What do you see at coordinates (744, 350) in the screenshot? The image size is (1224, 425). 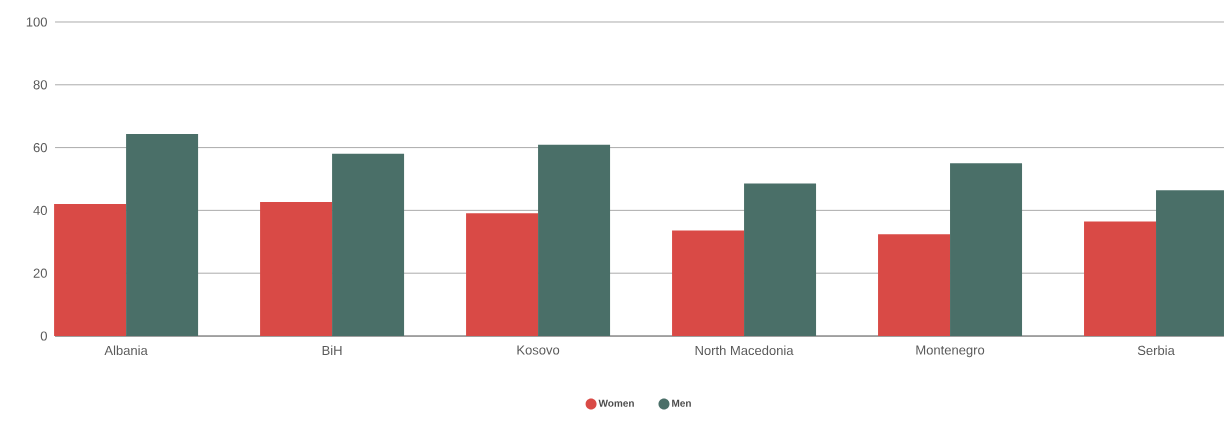 I see `x-tick-label: North Macedonia` at bounding box center [744, 350].